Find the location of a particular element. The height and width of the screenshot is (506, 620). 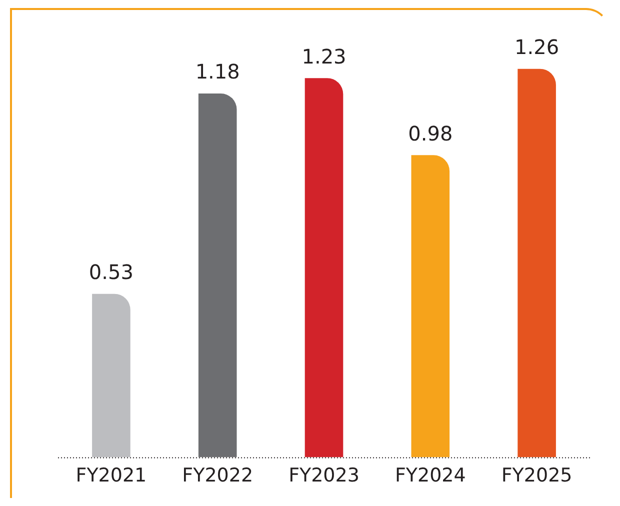

x-tick-label: FY2022 is located at coordinates (218, 475).